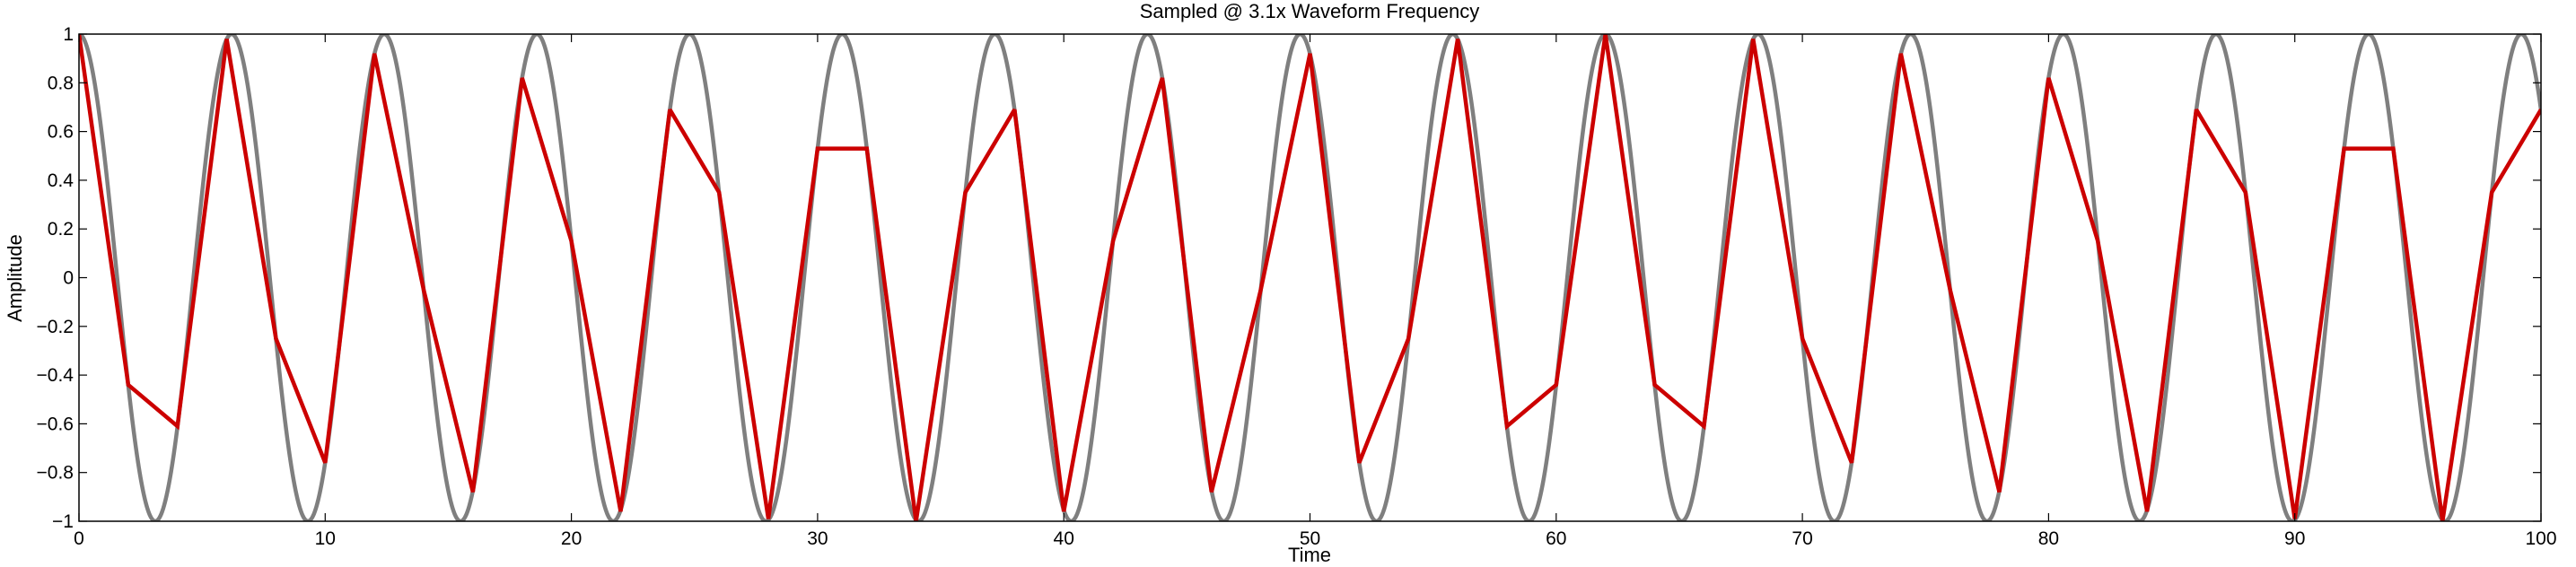 This screenshot has width=2576, height=567. I want to click on y-tick-label: −0.6, so click(55, 424).